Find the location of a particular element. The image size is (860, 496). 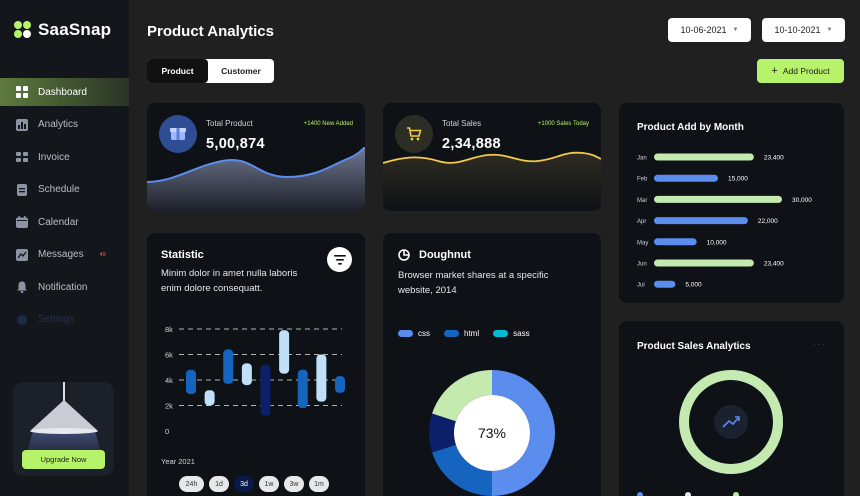

date-to-value: 10-10-2021 is located at coordinates (797, 30).